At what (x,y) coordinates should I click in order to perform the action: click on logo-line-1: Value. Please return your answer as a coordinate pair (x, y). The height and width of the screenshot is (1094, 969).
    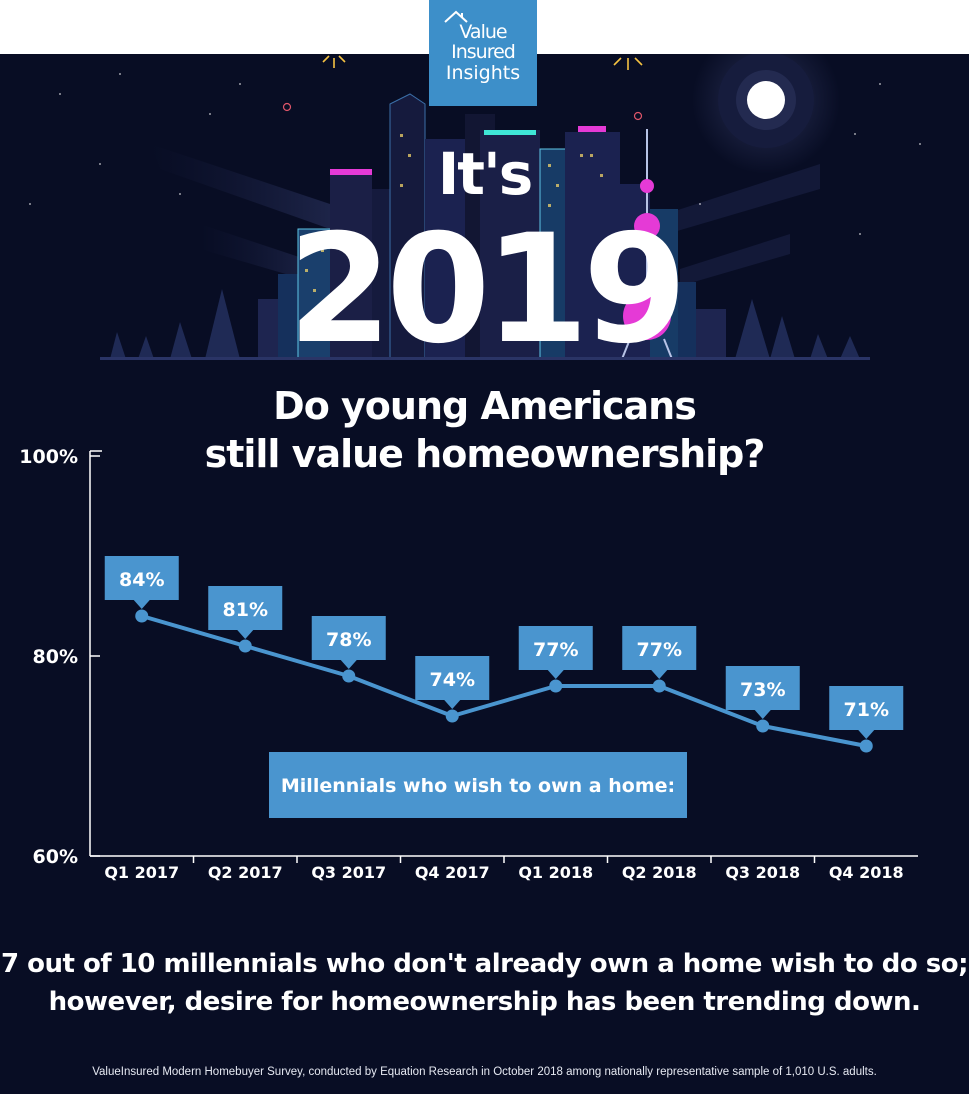
    Looking at the image, I should click on (483, 32).